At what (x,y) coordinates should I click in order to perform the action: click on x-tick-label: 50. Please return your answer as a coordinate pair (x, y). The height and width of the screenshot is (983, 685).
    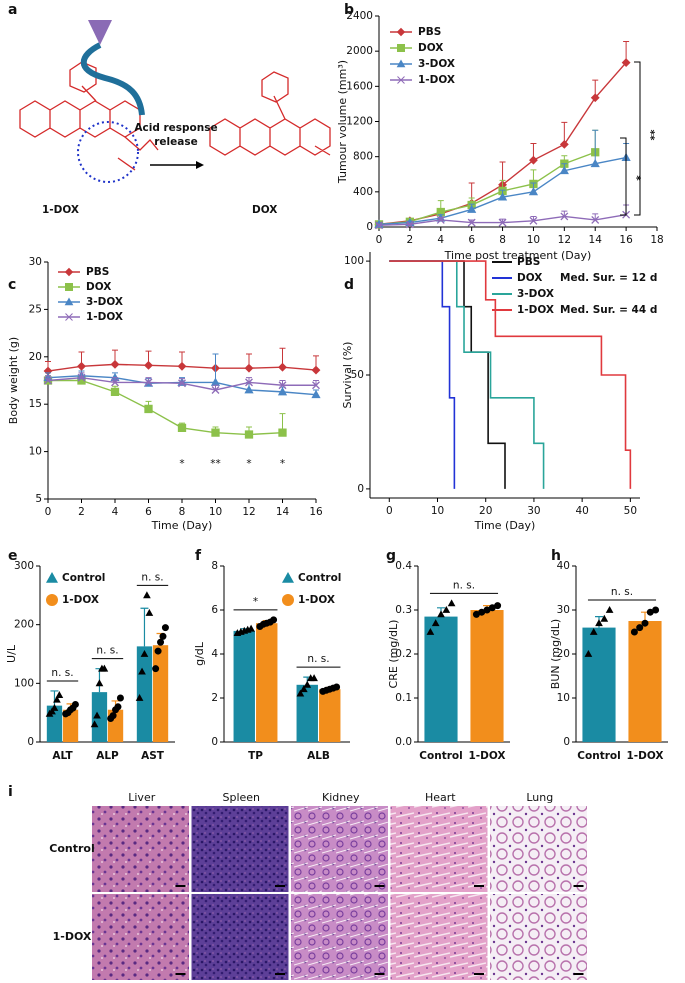
    Looking at the image, I should click on (630, 511).